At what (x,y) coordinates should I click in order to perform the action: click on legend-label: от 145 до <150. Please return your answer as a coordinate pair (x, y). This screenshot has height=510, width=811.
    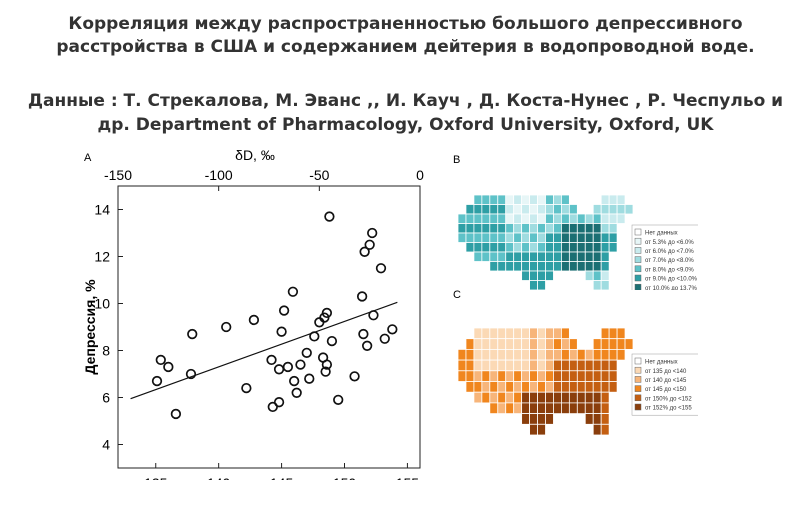
    Looking at the image, I should click on (666, 390).